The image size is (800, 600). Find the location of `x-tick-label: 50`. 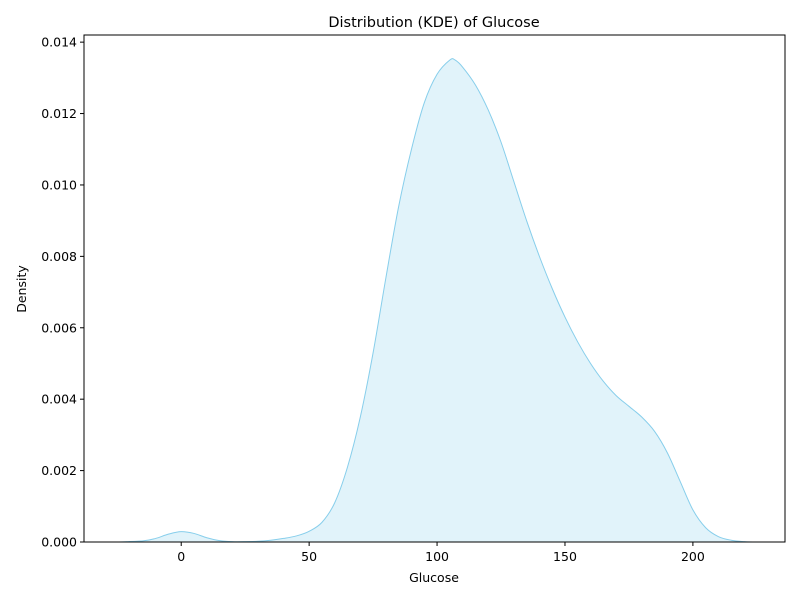

x-tick-label: 50 is located at coordinates (309, 556).